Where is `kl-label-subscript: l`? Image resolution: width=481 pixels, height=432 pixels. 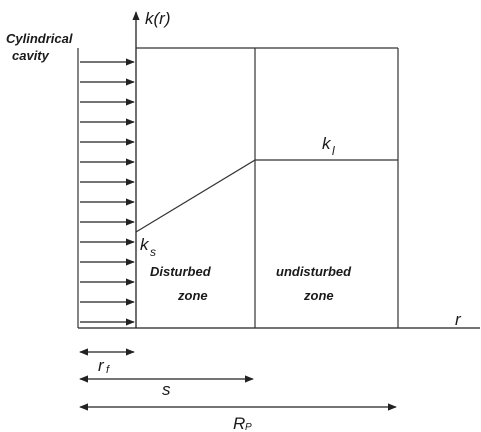
kl-label-subscript: l is located at coordinates (333, 151).